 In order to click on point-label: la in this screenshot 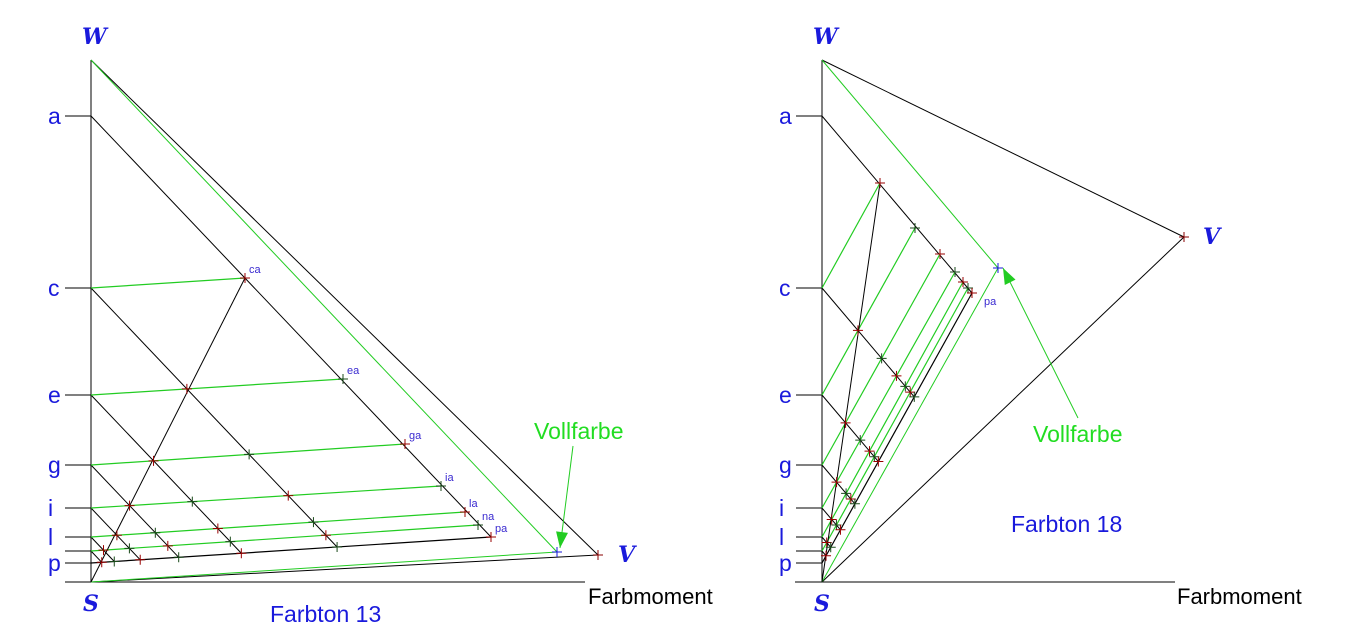, I will do `click(473, 504)`.